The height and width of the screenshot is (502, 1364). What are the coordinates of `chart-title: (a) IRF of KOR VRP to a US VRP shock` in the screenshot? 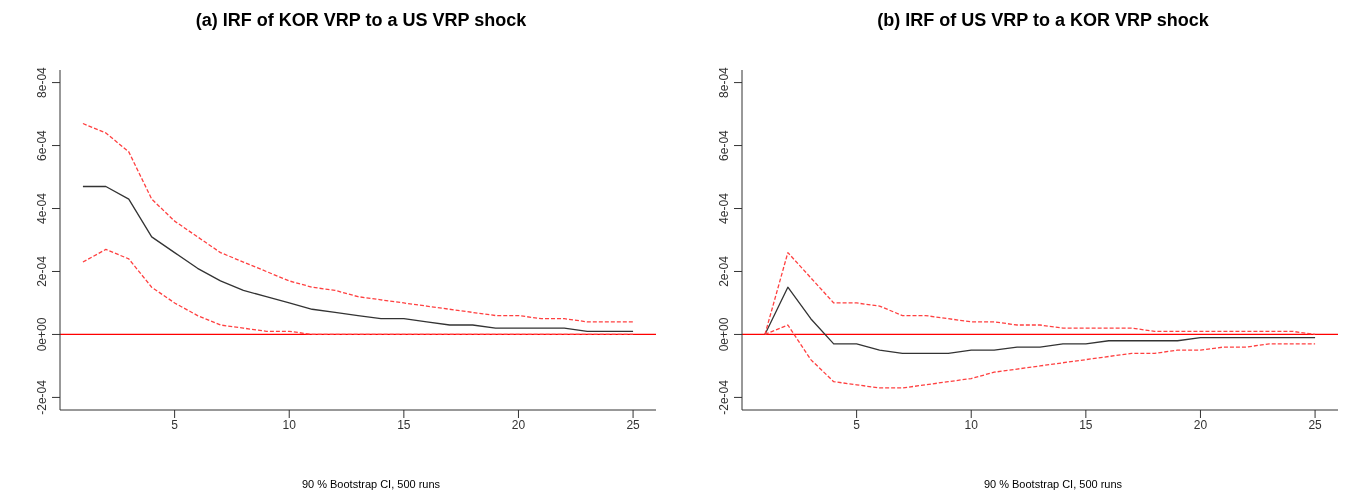 It's located at (361, 20).